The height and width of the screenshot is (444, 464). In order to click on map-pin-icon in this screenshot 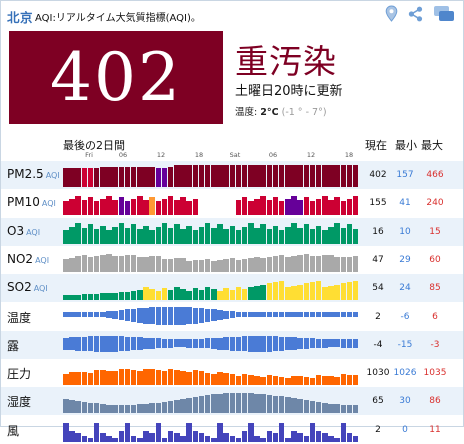, I will do `click(391, 13)`.